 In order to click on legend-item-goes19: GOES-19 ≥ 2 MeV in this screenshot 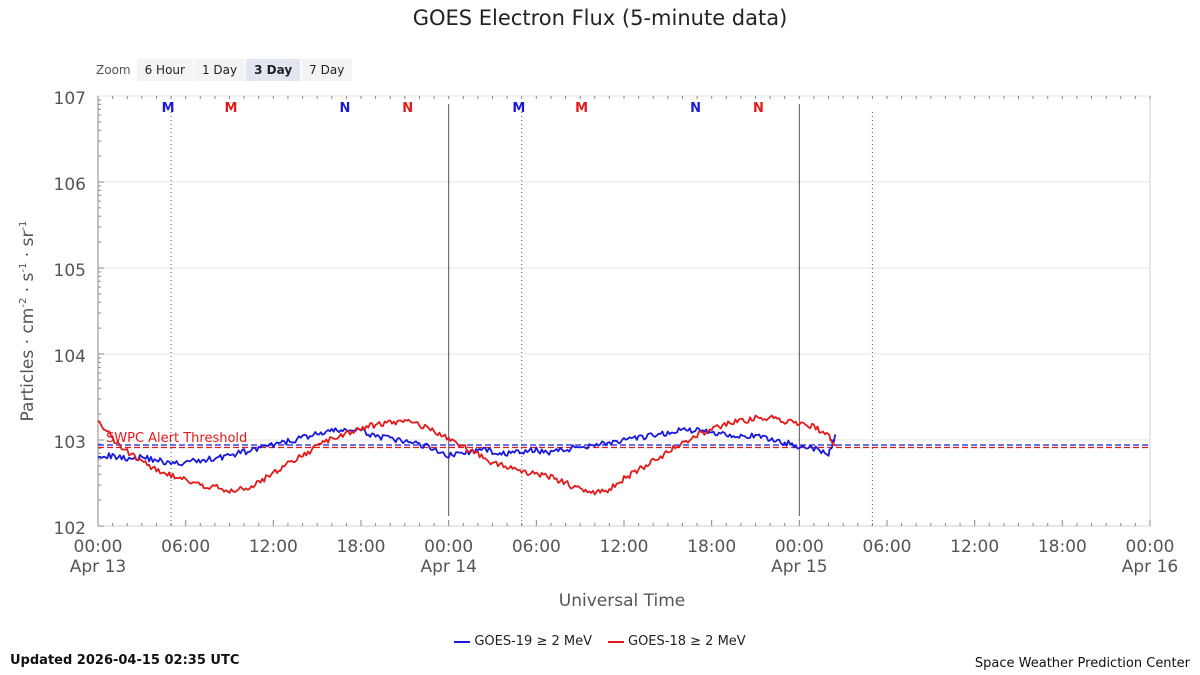, I will do `click(523, 641)`.